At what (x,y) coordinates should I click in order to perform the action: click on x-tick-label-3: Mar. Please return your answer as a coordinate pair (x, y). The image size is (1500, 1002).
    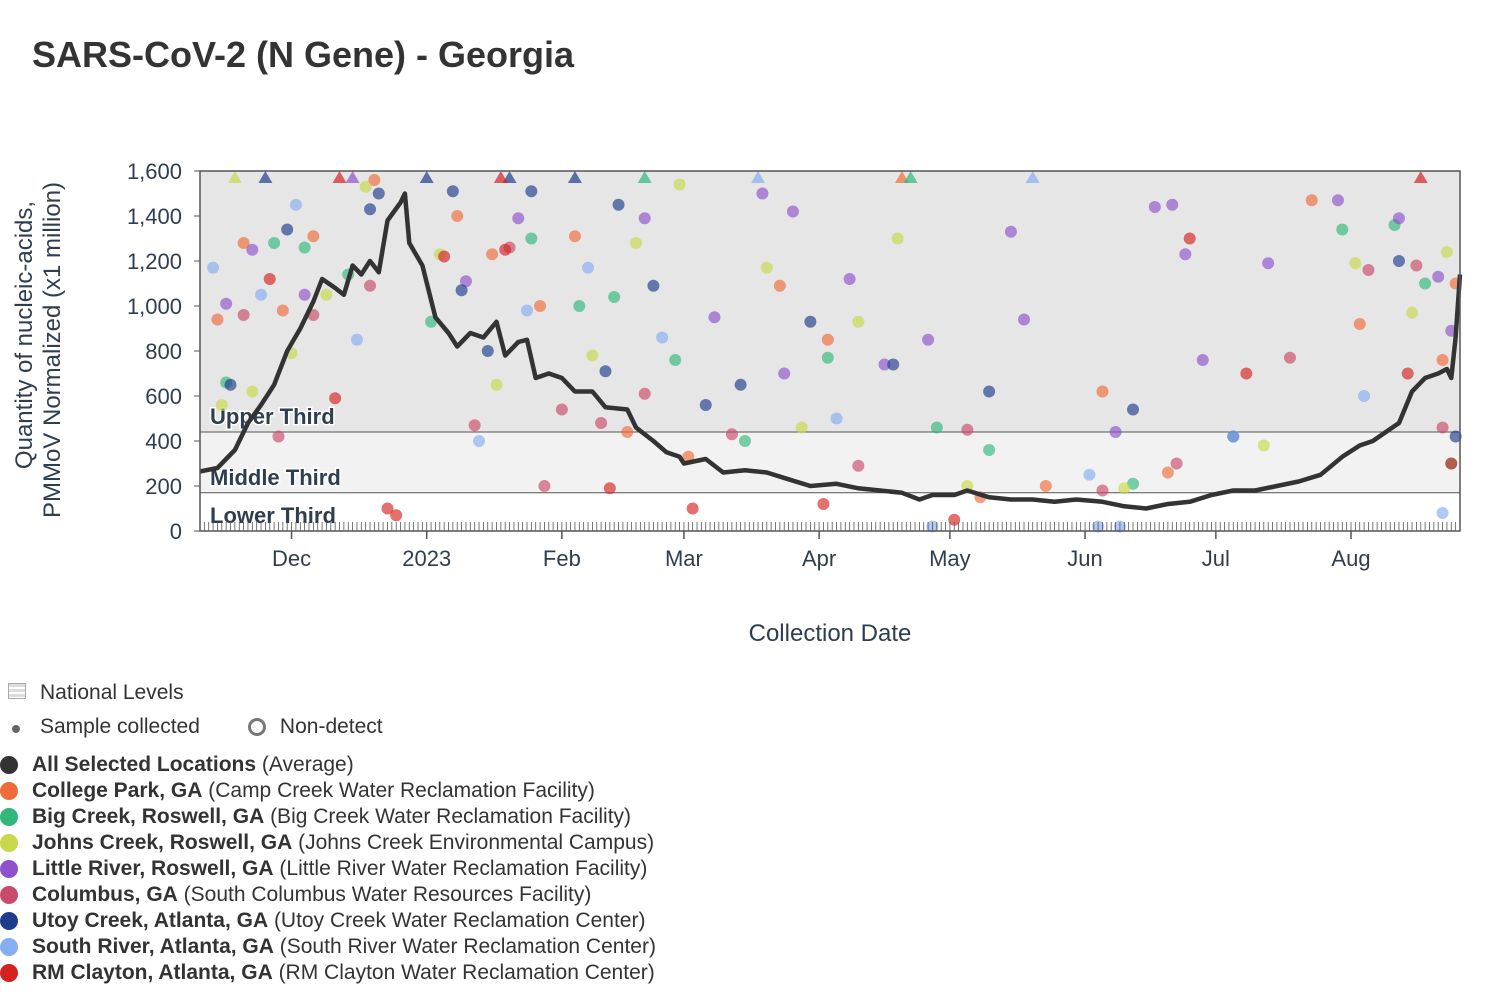
    Looking at the image, I should click on (684, 558).